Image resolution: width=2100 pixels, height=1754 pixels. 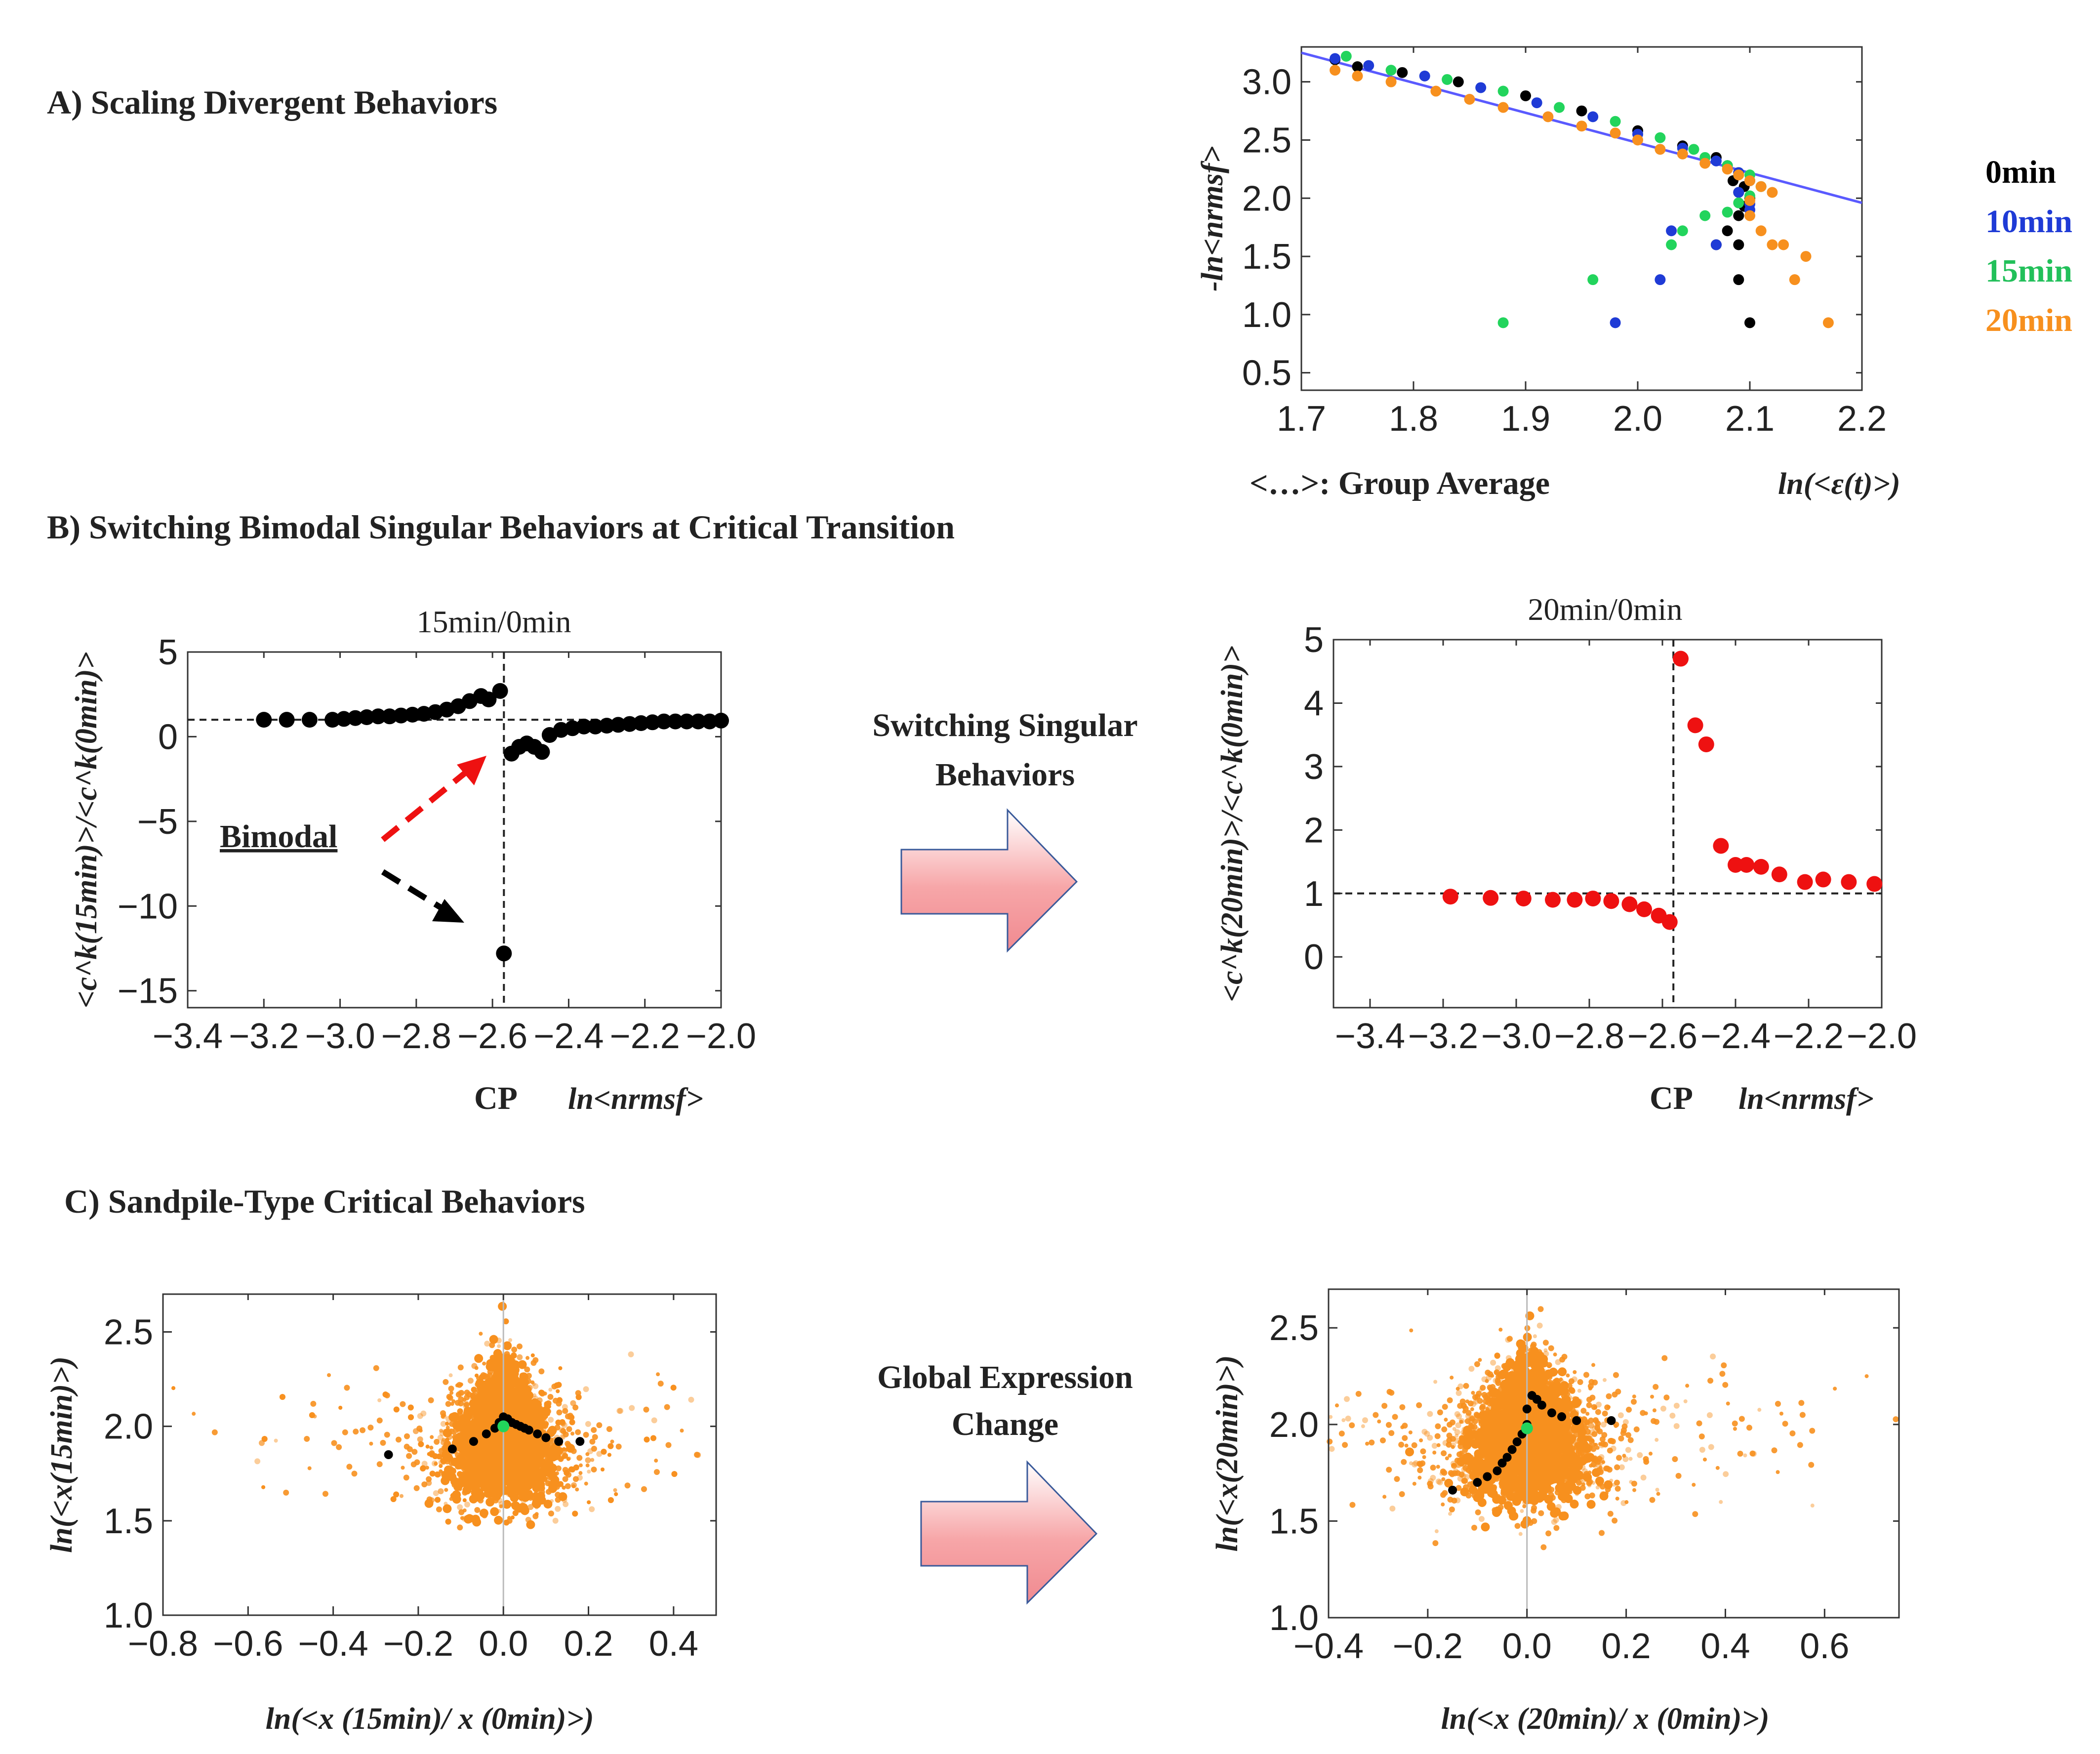 I want to click on y-tick-label: 2.0, so click(x=1267, y=198).